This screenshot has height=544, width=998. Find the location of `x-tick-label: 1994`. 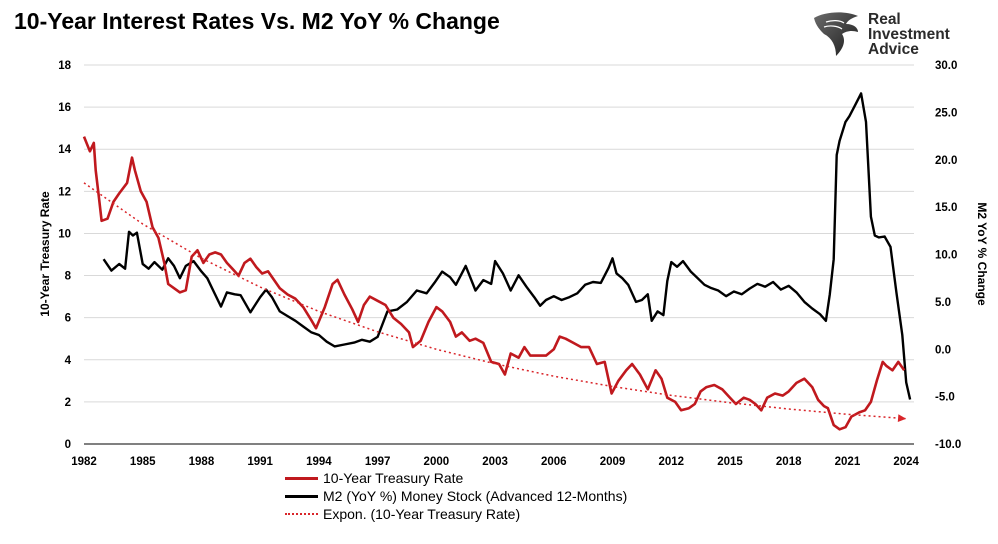

x-tick-label: 1994 is located at coordinates (319, 462).